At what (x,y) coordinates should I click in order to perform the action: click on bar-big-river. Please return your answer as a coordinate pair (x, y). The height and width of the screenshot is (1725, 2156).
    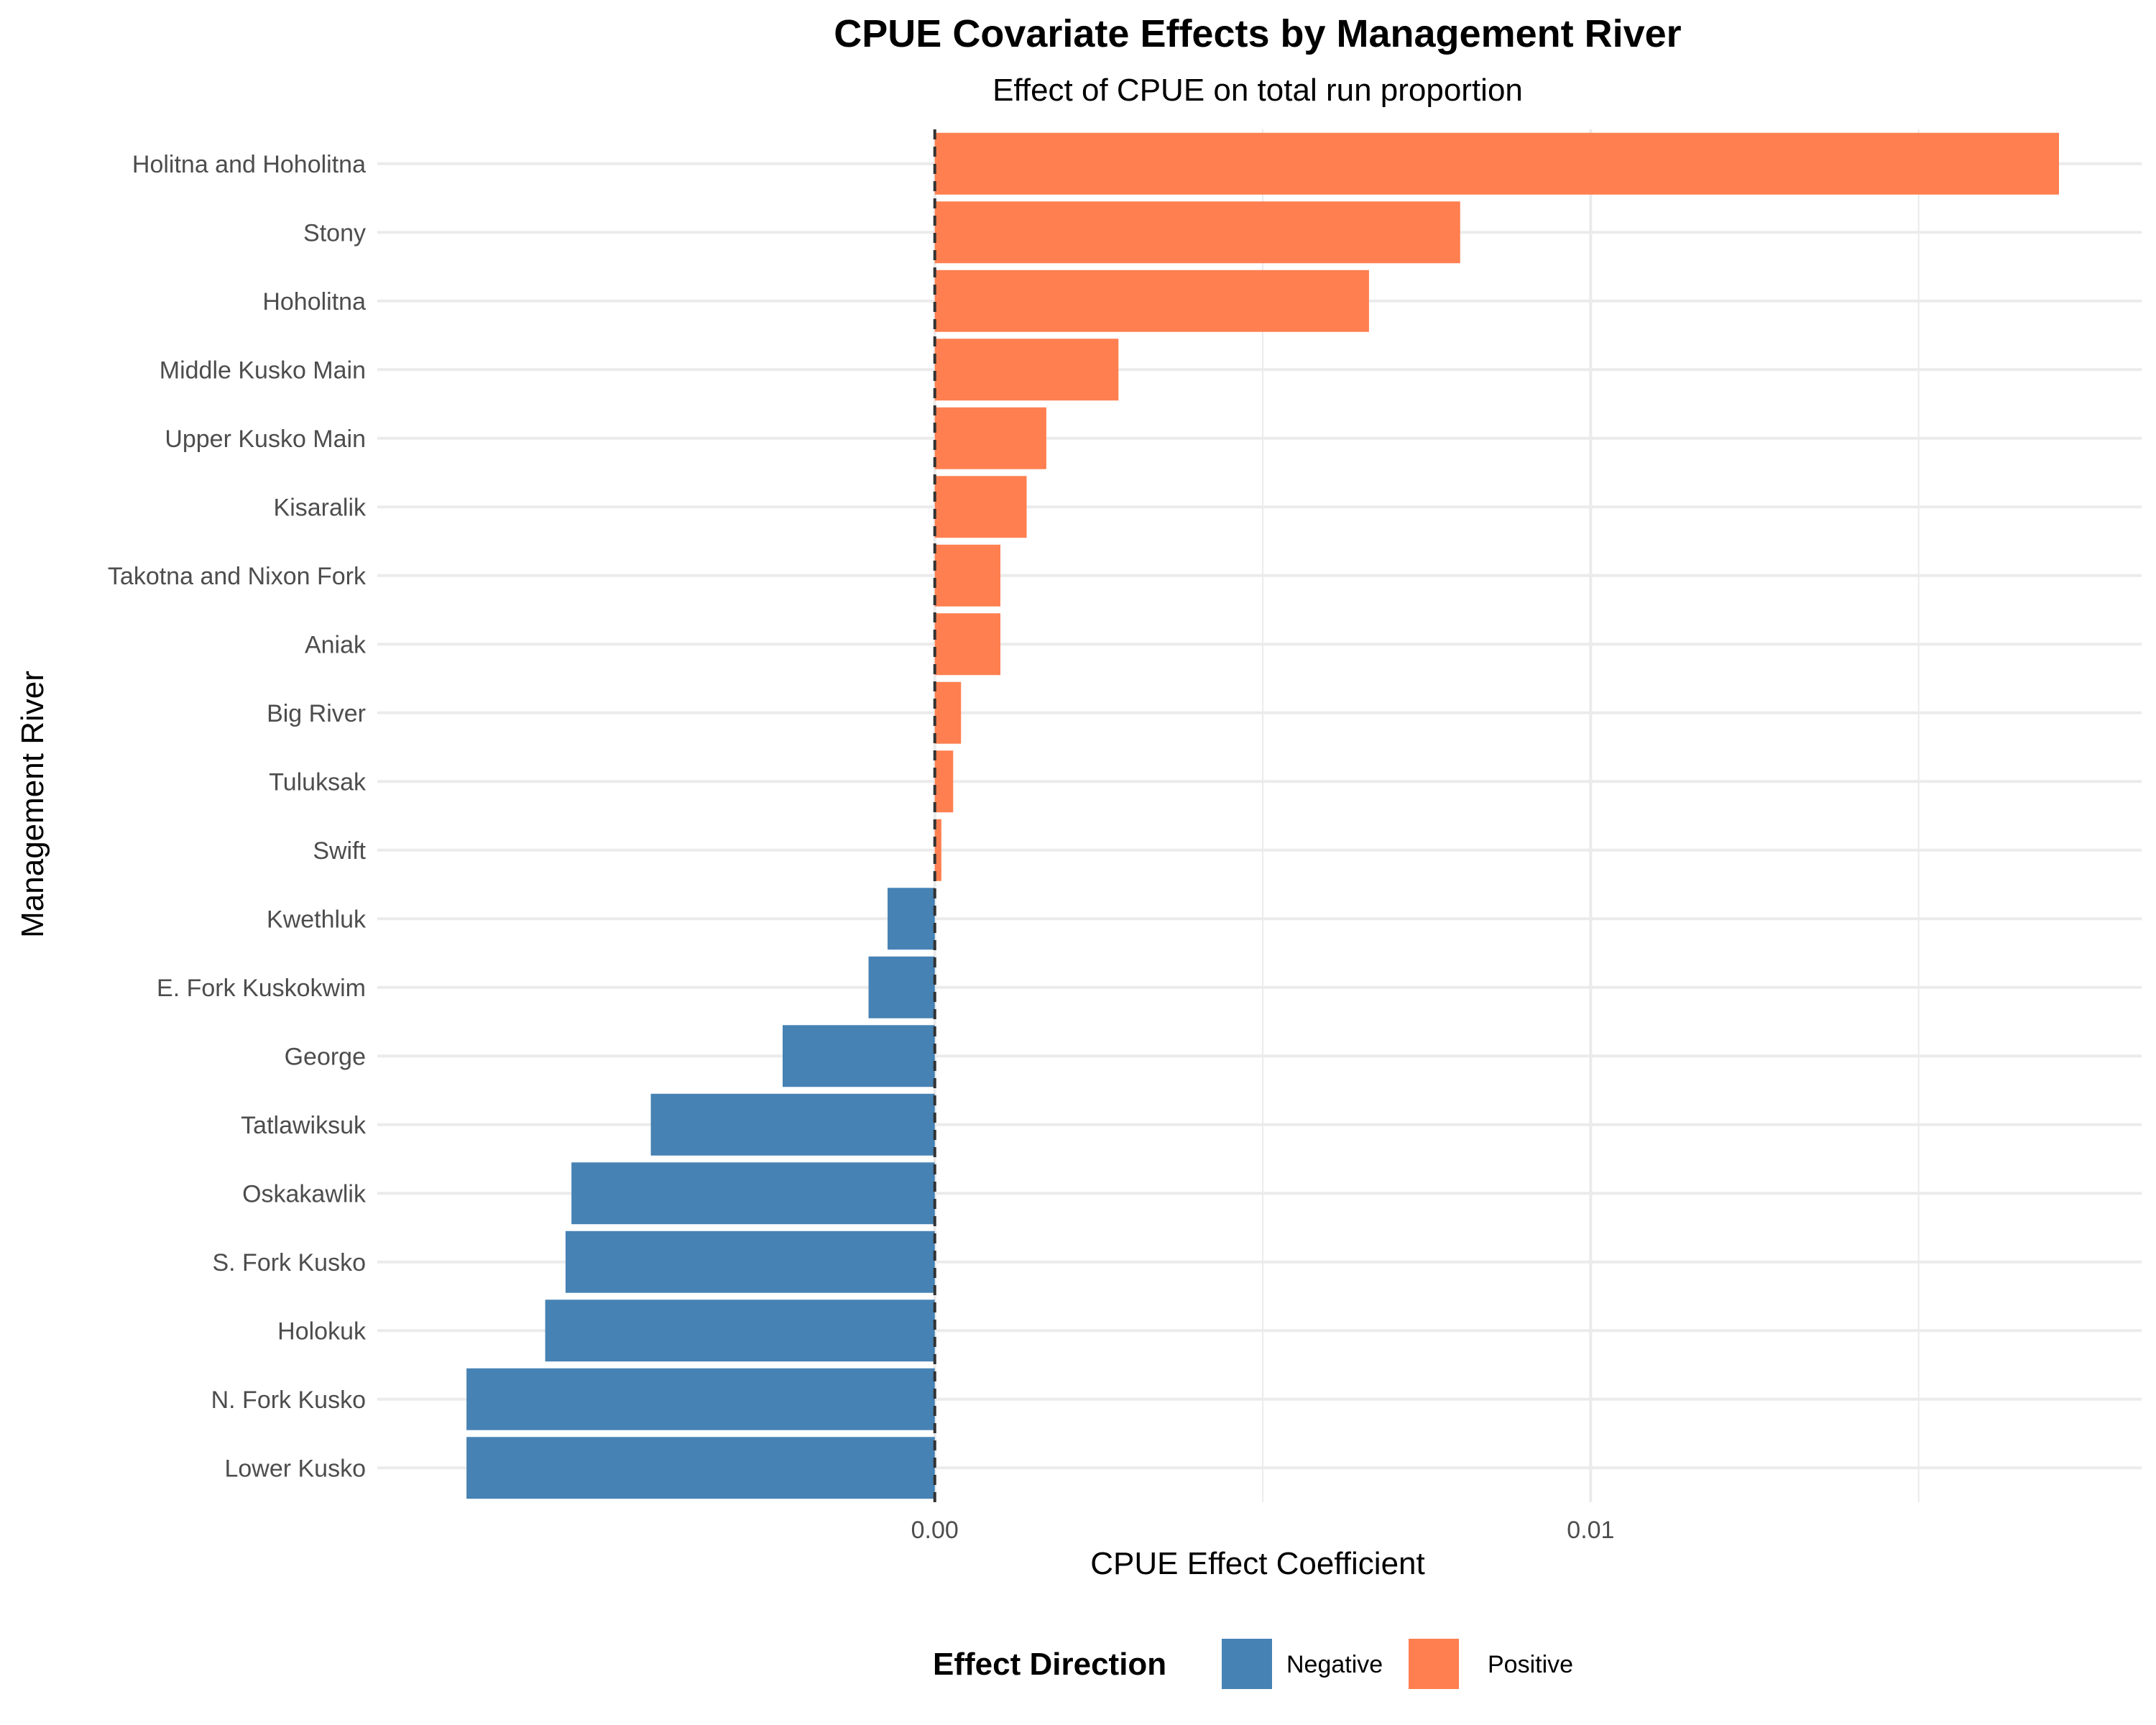
    Looking at the image, I should click on (948, 712).